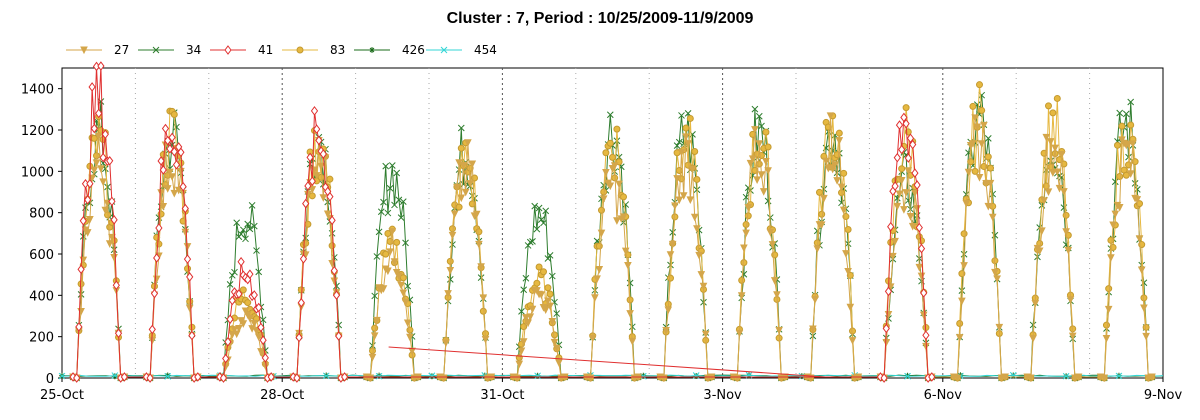 The height and width of the screenshot is (420, 1200). What do you see at coordinates (41, 214) in the screenshot?
I see `y-tick-label: 800` at bounding box center [41, 214].